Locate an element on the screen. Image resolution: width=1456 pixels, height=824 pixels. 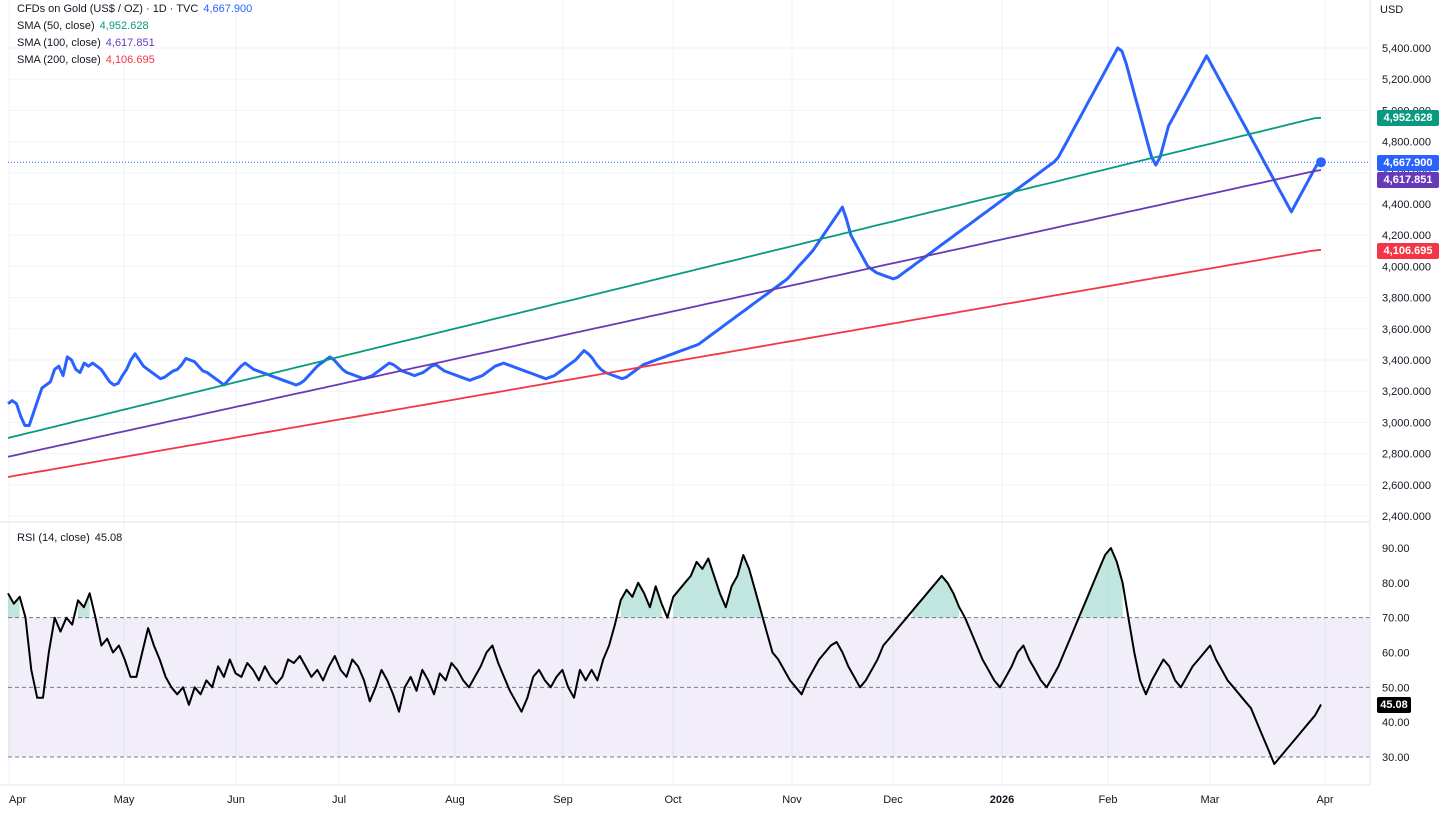
badge-price: 4,667.900 is located at coordinates (1408, 163).